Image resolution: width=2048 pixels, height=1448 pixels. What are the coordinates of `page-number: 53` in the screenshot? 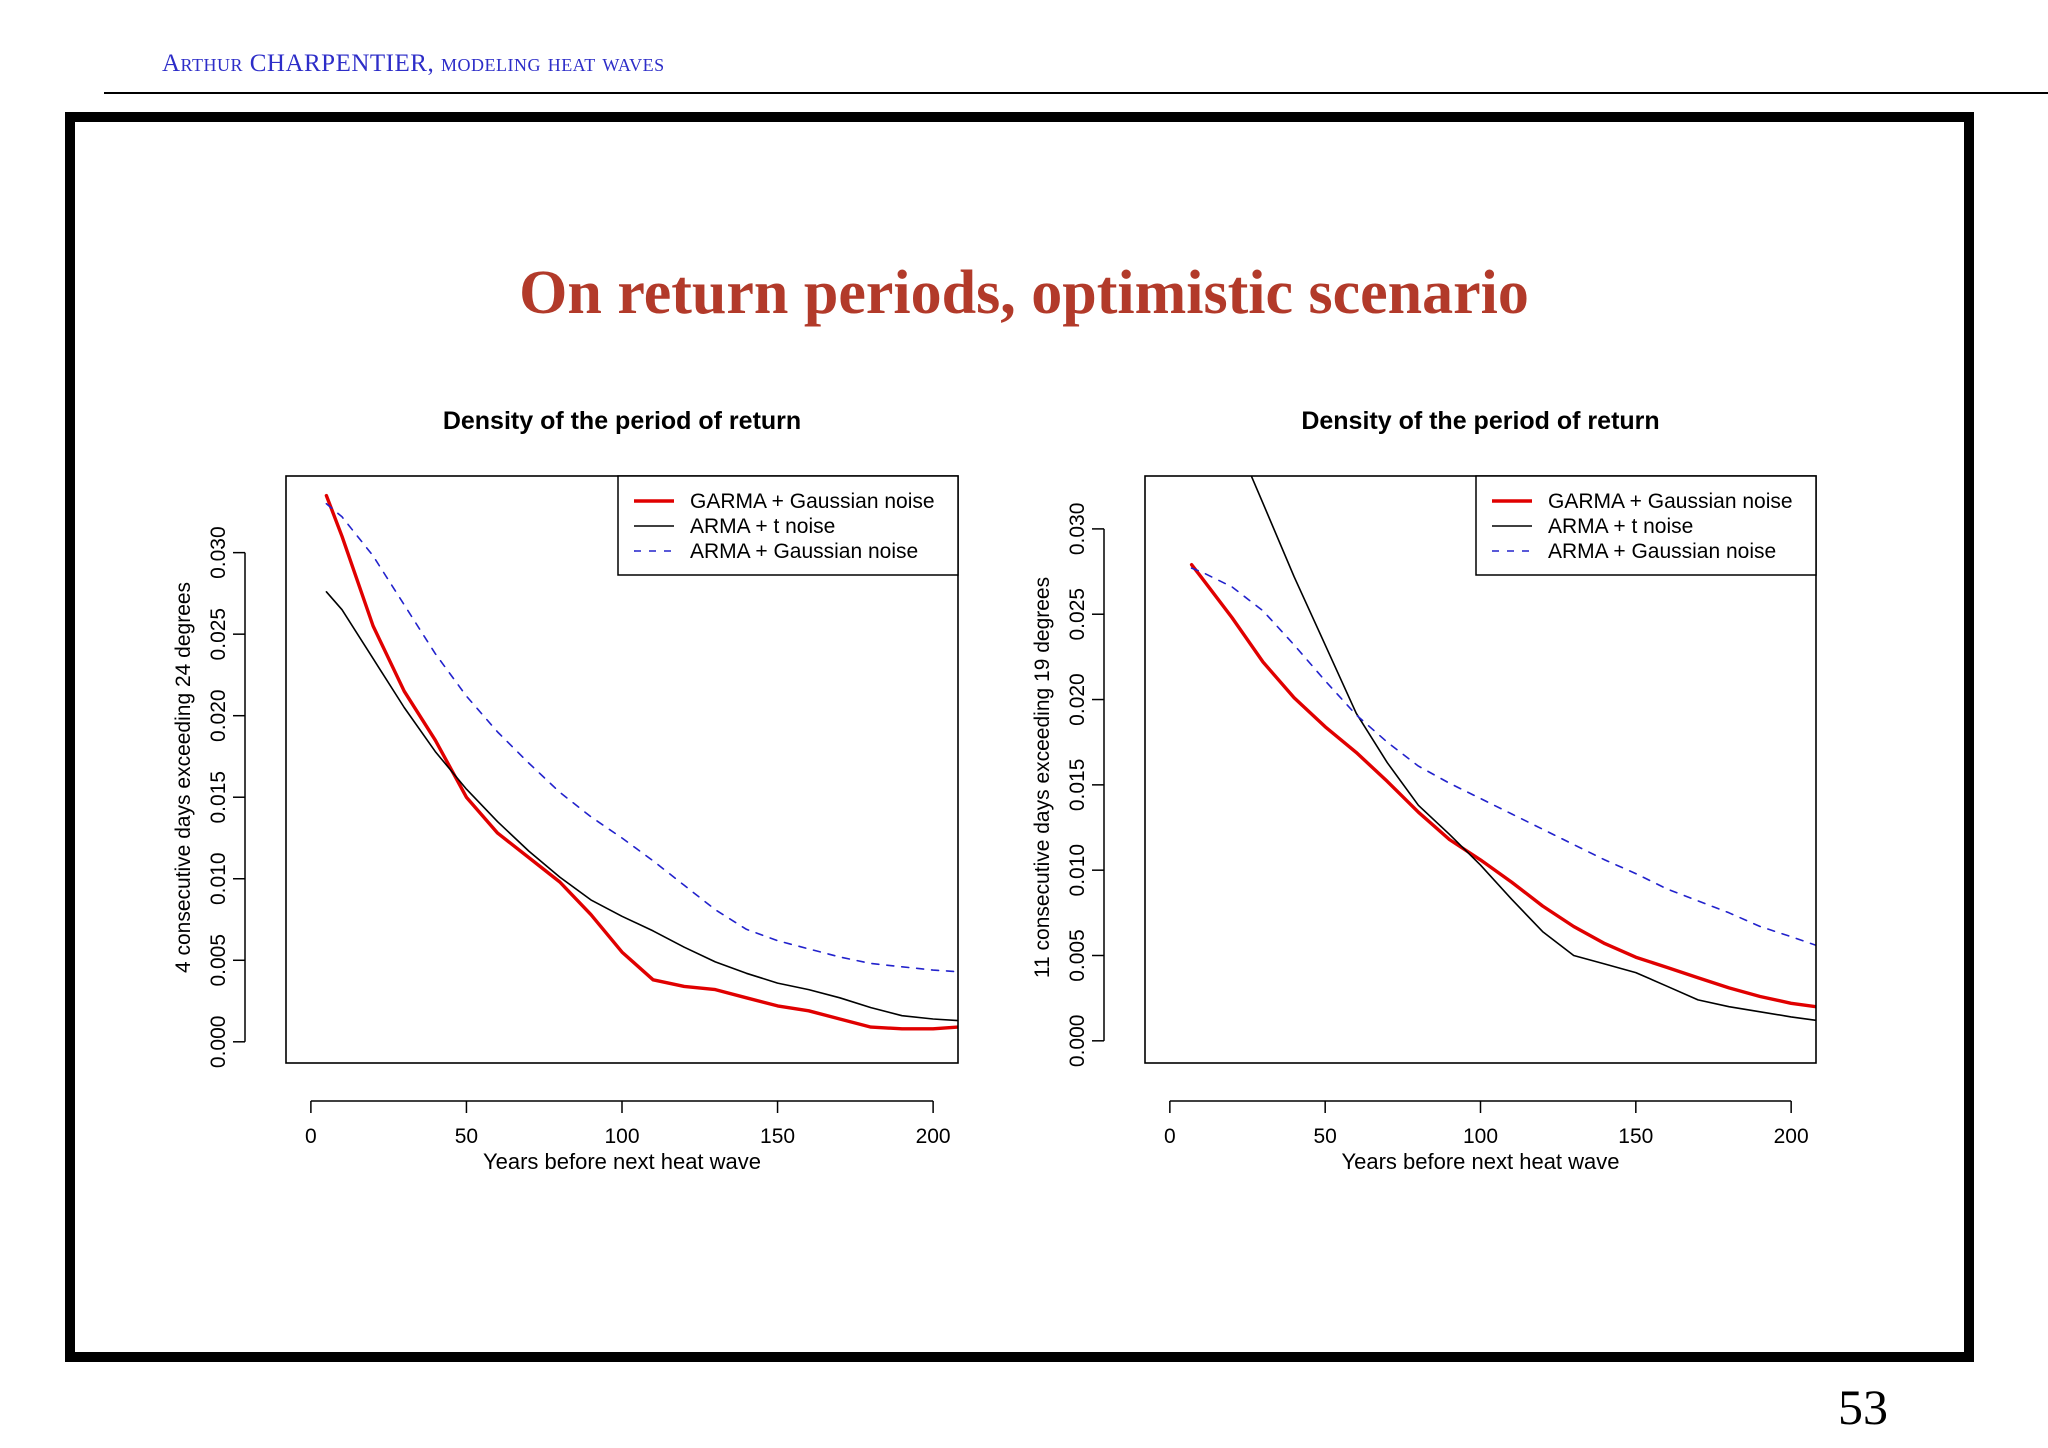 It's located at (1863, 1407).